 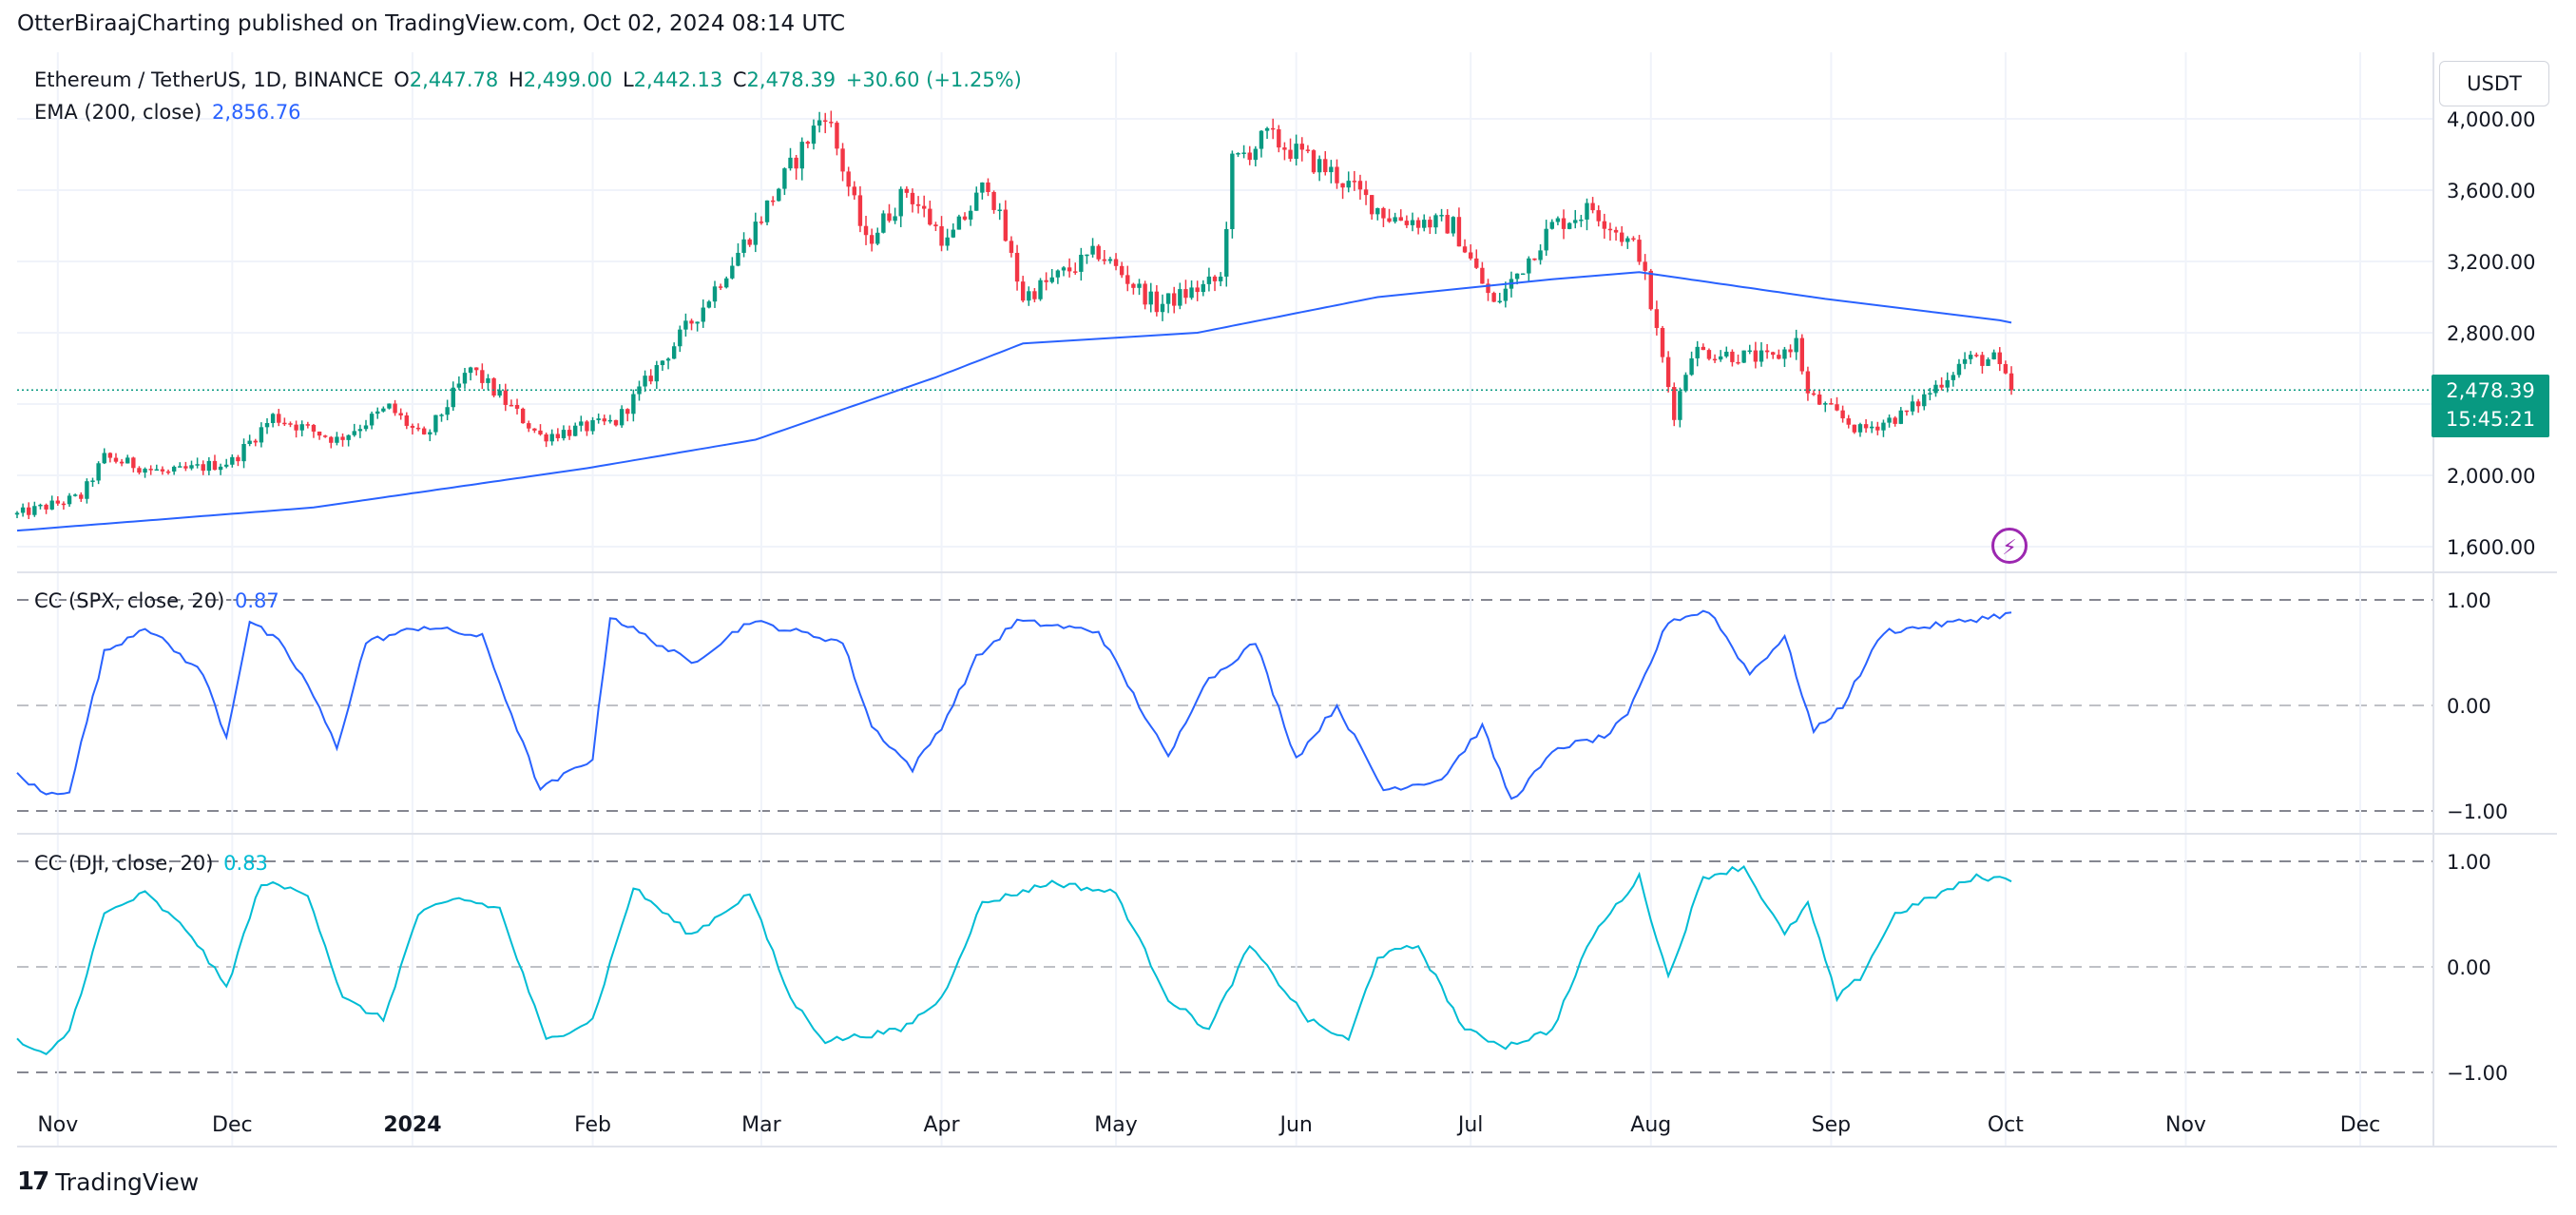 I want to click on time-tick-label: 2024, so click(x=412, y=1125).